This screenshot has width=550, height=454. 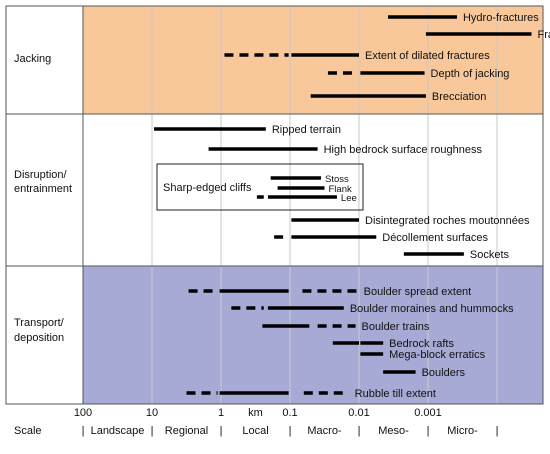 I want to click on scale-tick-label: 0.1, so click(x=289, y=413).